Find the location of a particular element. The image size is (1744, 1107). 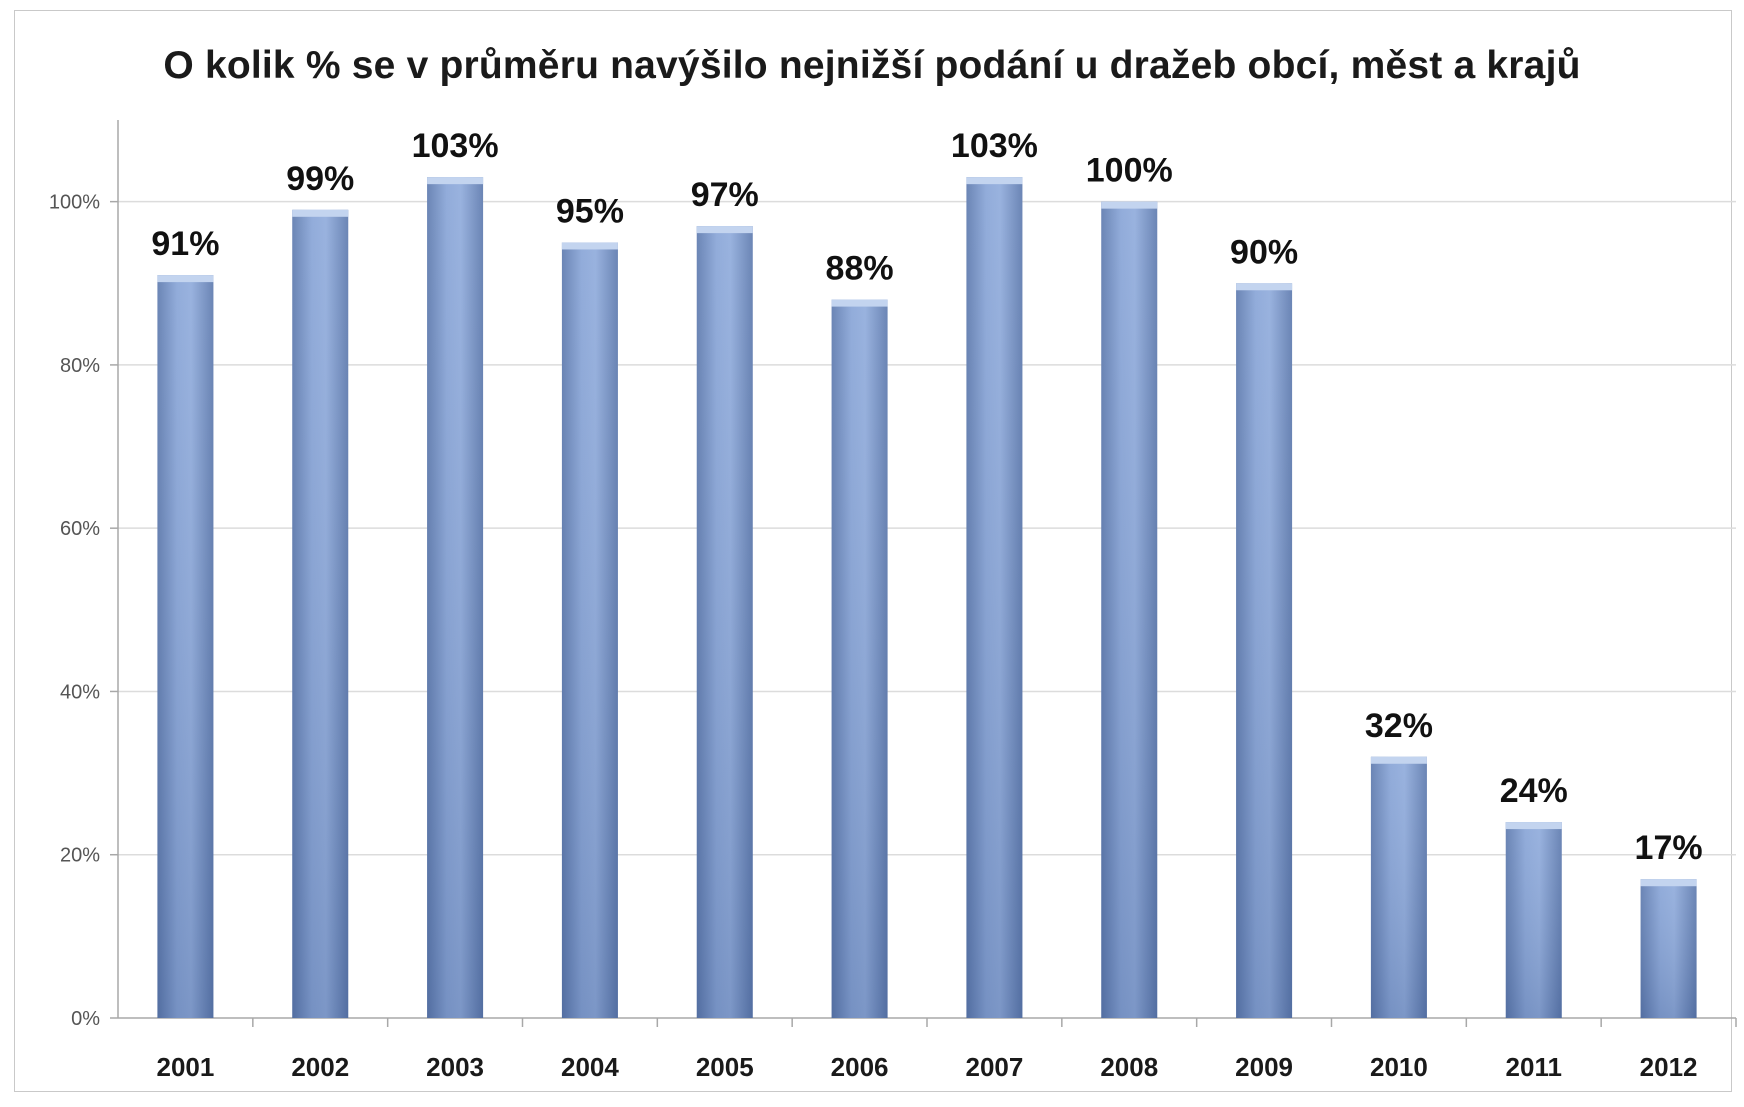

data-label: 97% is located at coordinates (725, 195).